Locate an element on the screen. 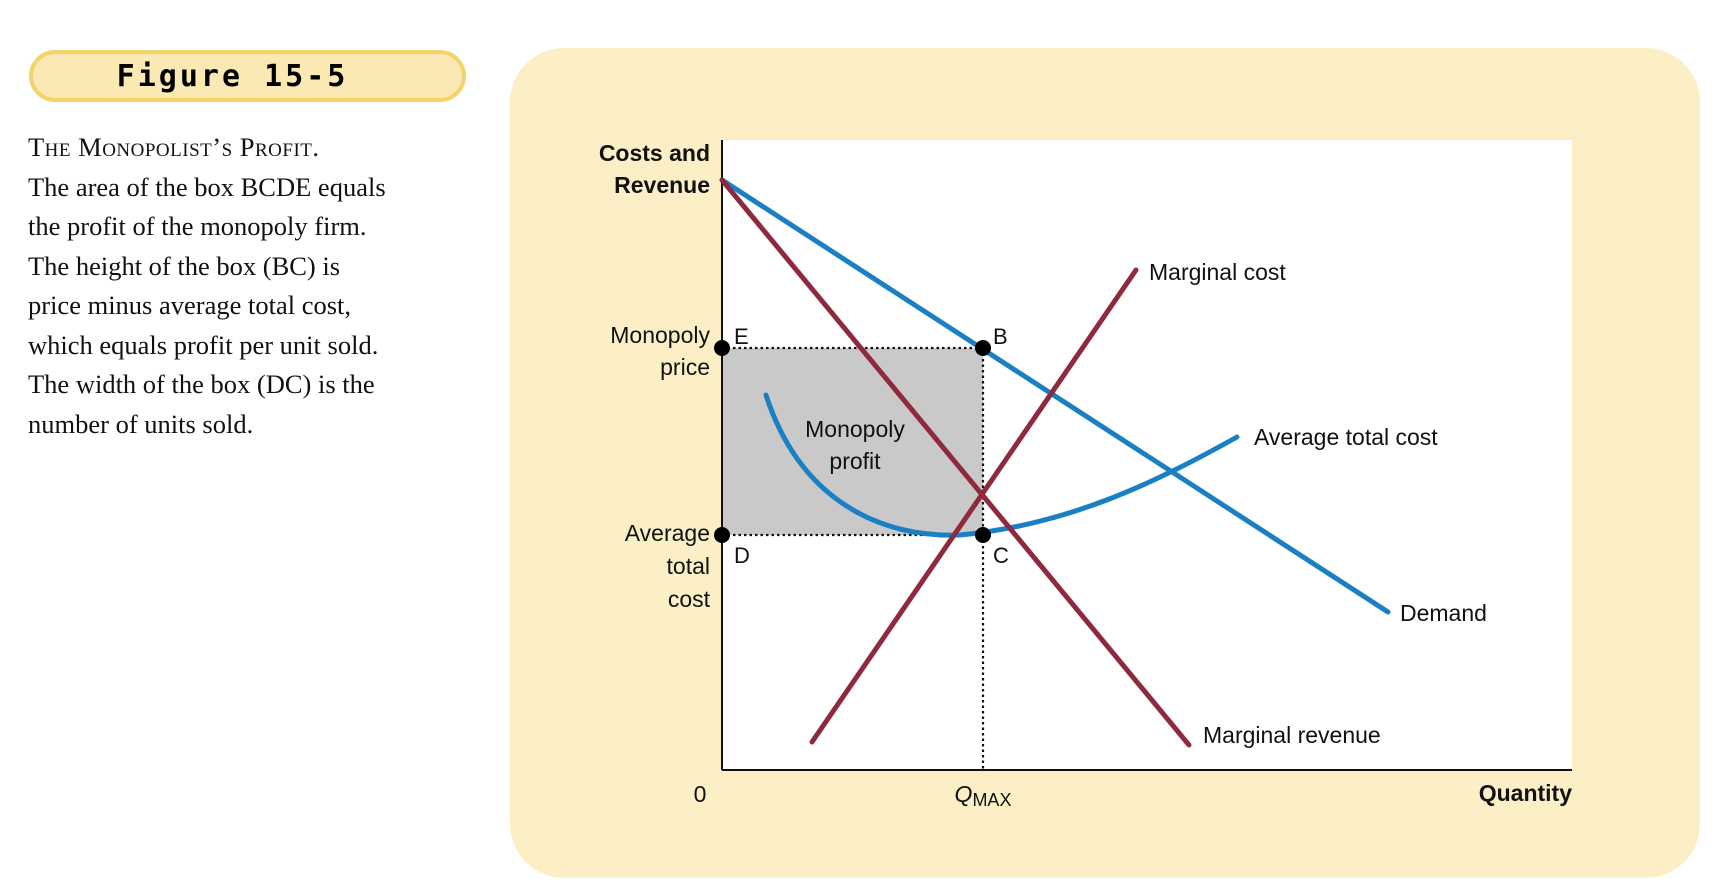  figure-label: Figure 15-5 is located at coordinates (232, 76).